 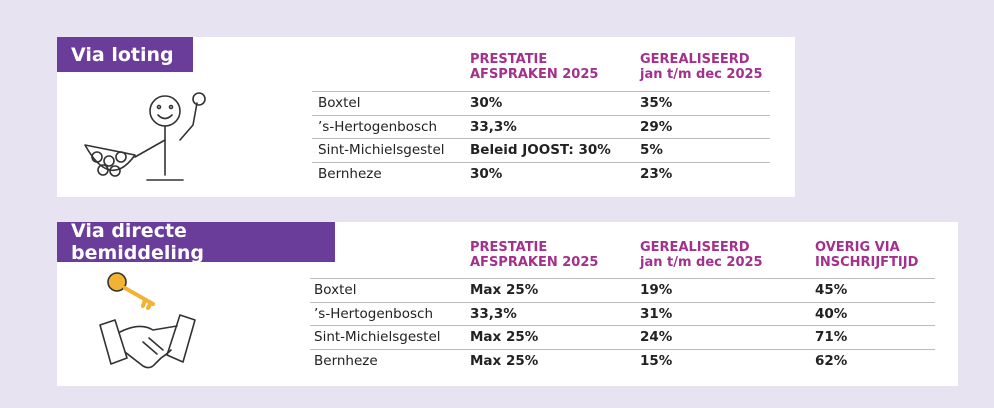 I want to click on cell-value: 45%, so click(x=831, y=290).